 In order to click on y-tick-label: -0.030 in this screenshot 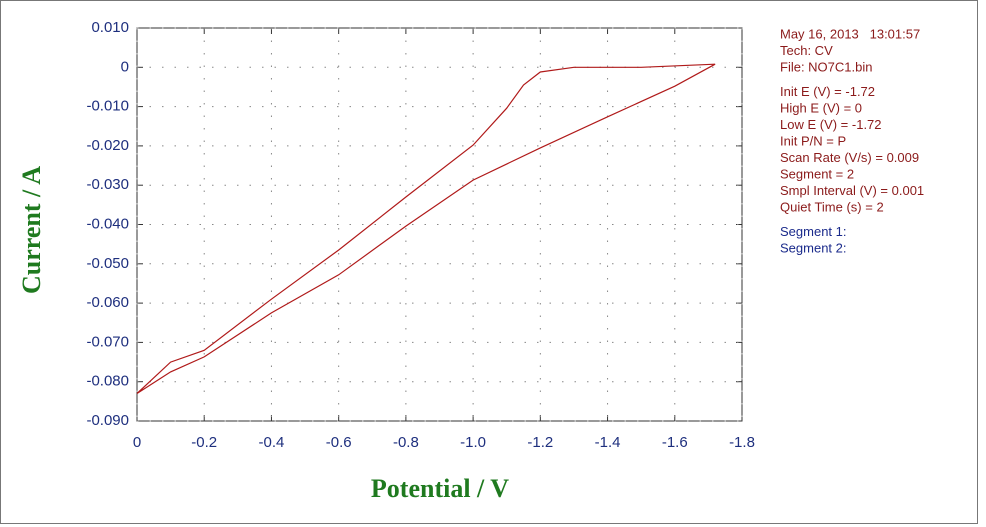, I will do `click(107, 184)`.